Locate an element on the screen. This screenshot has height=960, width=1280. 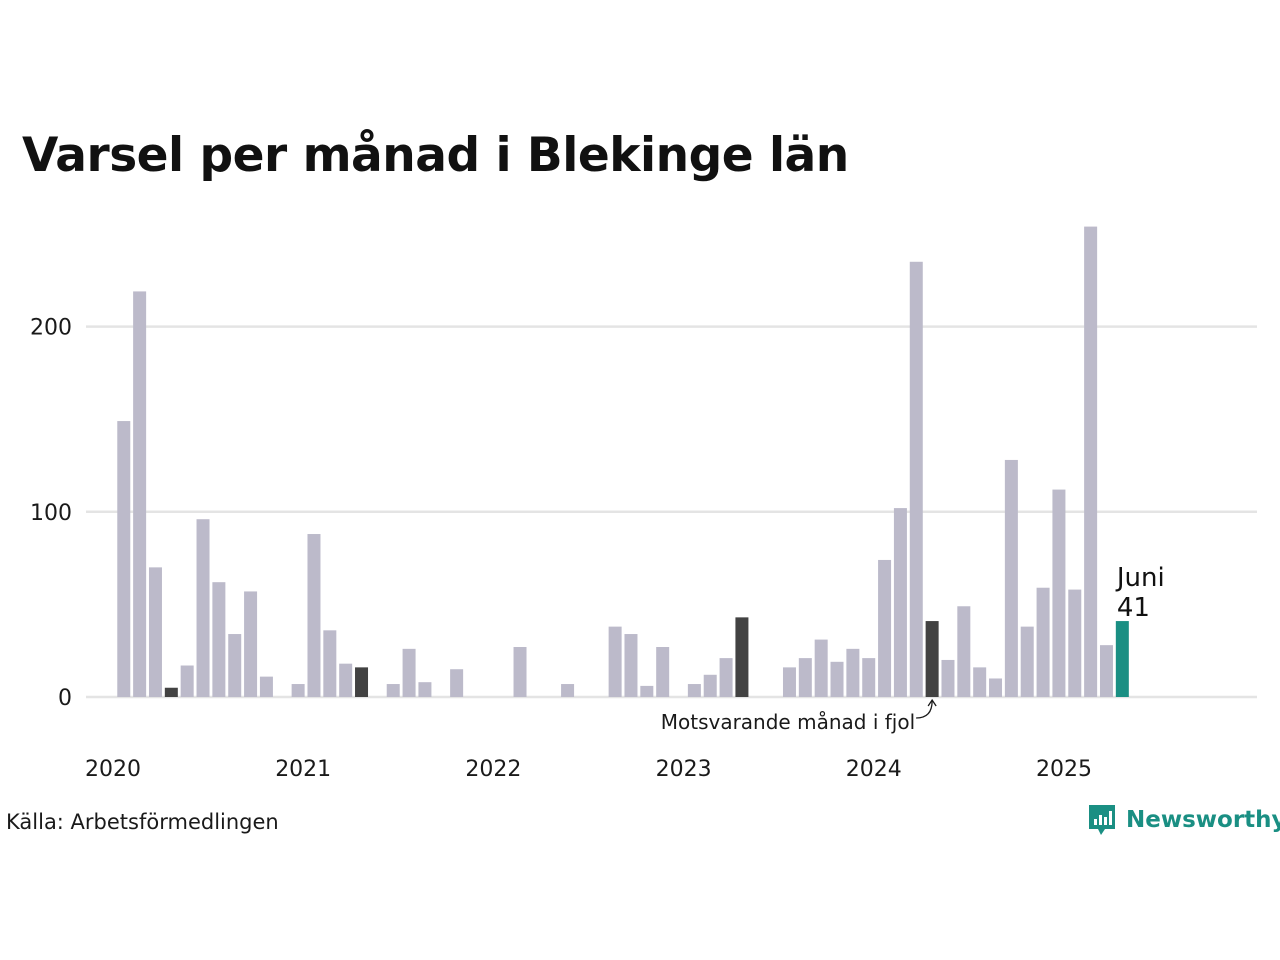
previous-year-label: Motsvarande månad i fjol is located at coordinates (788, 722).